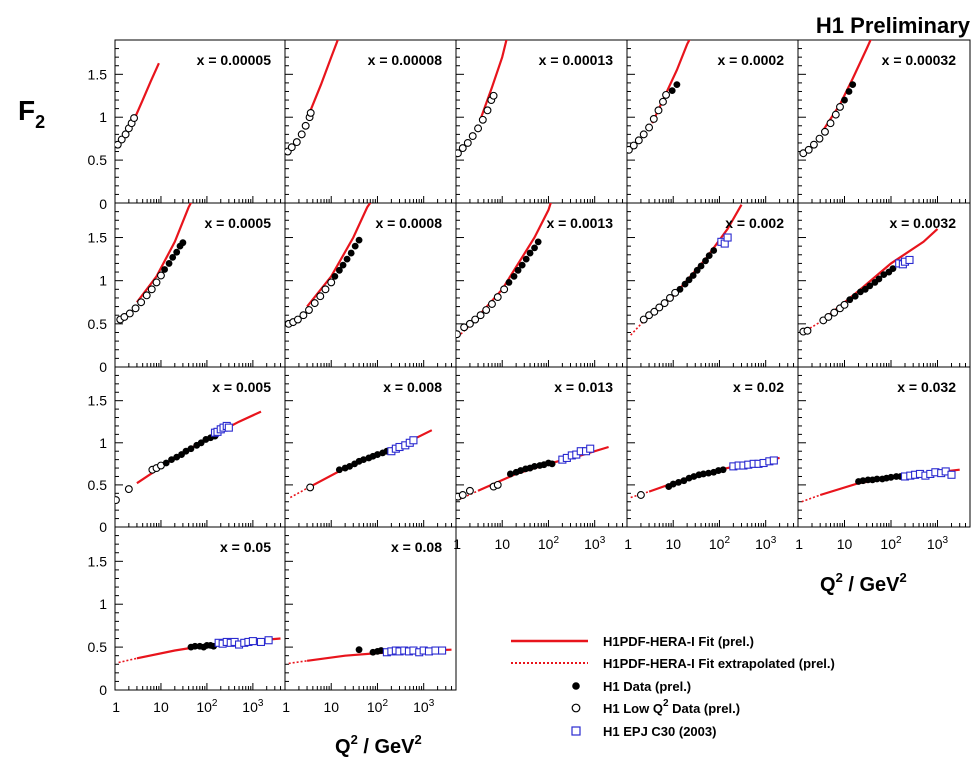  Describe the element at coordinates (758, 387) in the screenshot. I see `panel-x-label: x = 0.02` at that location.